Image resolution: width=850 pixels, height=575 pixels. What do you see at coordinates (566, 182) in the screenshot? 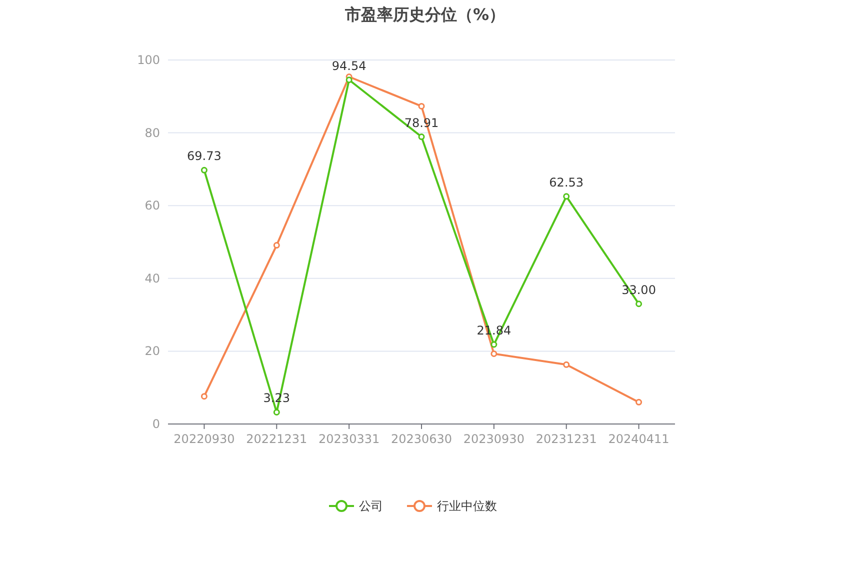
I see `data-label: 62.53` at bounding box center [566, 182].